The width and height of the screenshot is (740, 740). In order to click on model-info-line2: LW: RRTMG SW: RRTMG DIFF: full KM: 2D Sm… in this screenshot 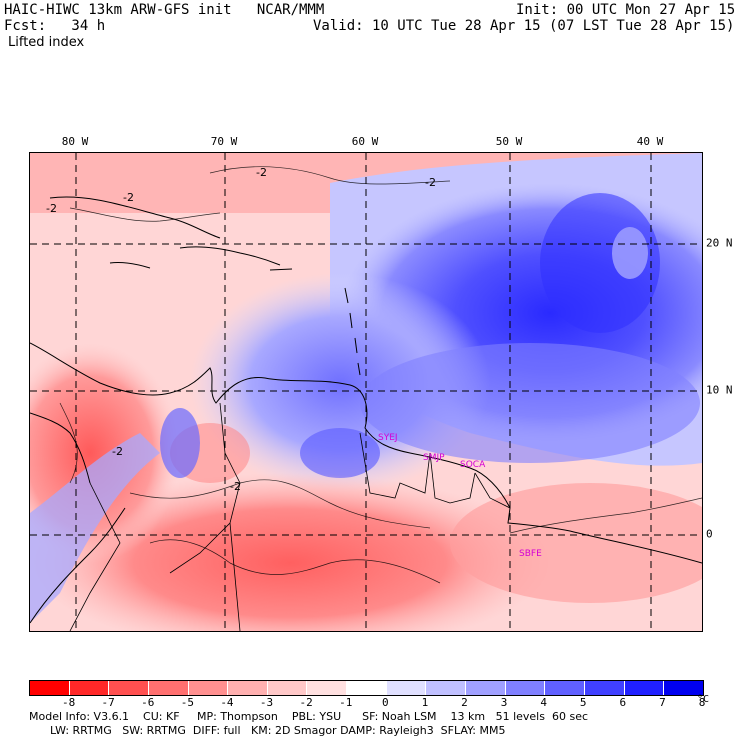, I will do `click(267, 730)`.